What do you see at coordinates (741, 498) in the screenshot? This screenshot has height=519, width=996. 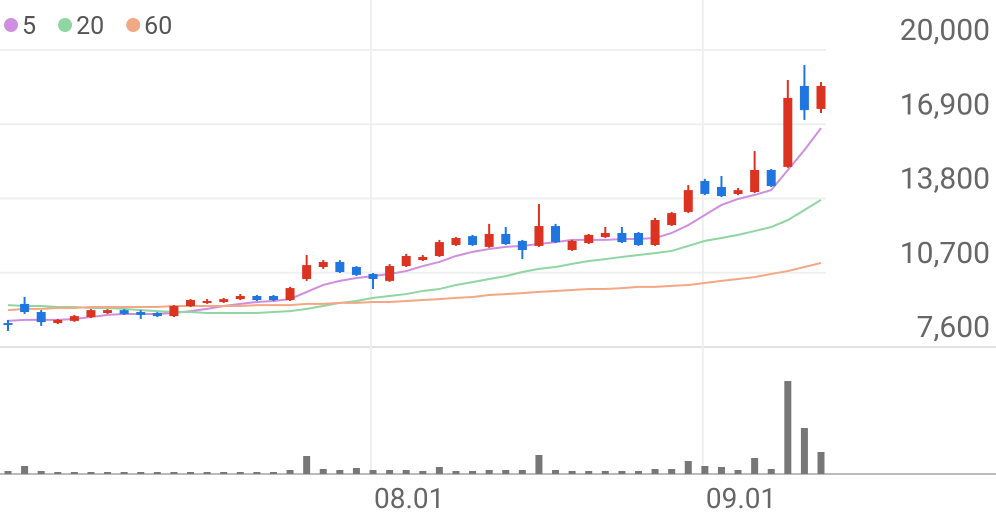 I see `x-tick-label: 09.01` at bounding box center [741, 498].